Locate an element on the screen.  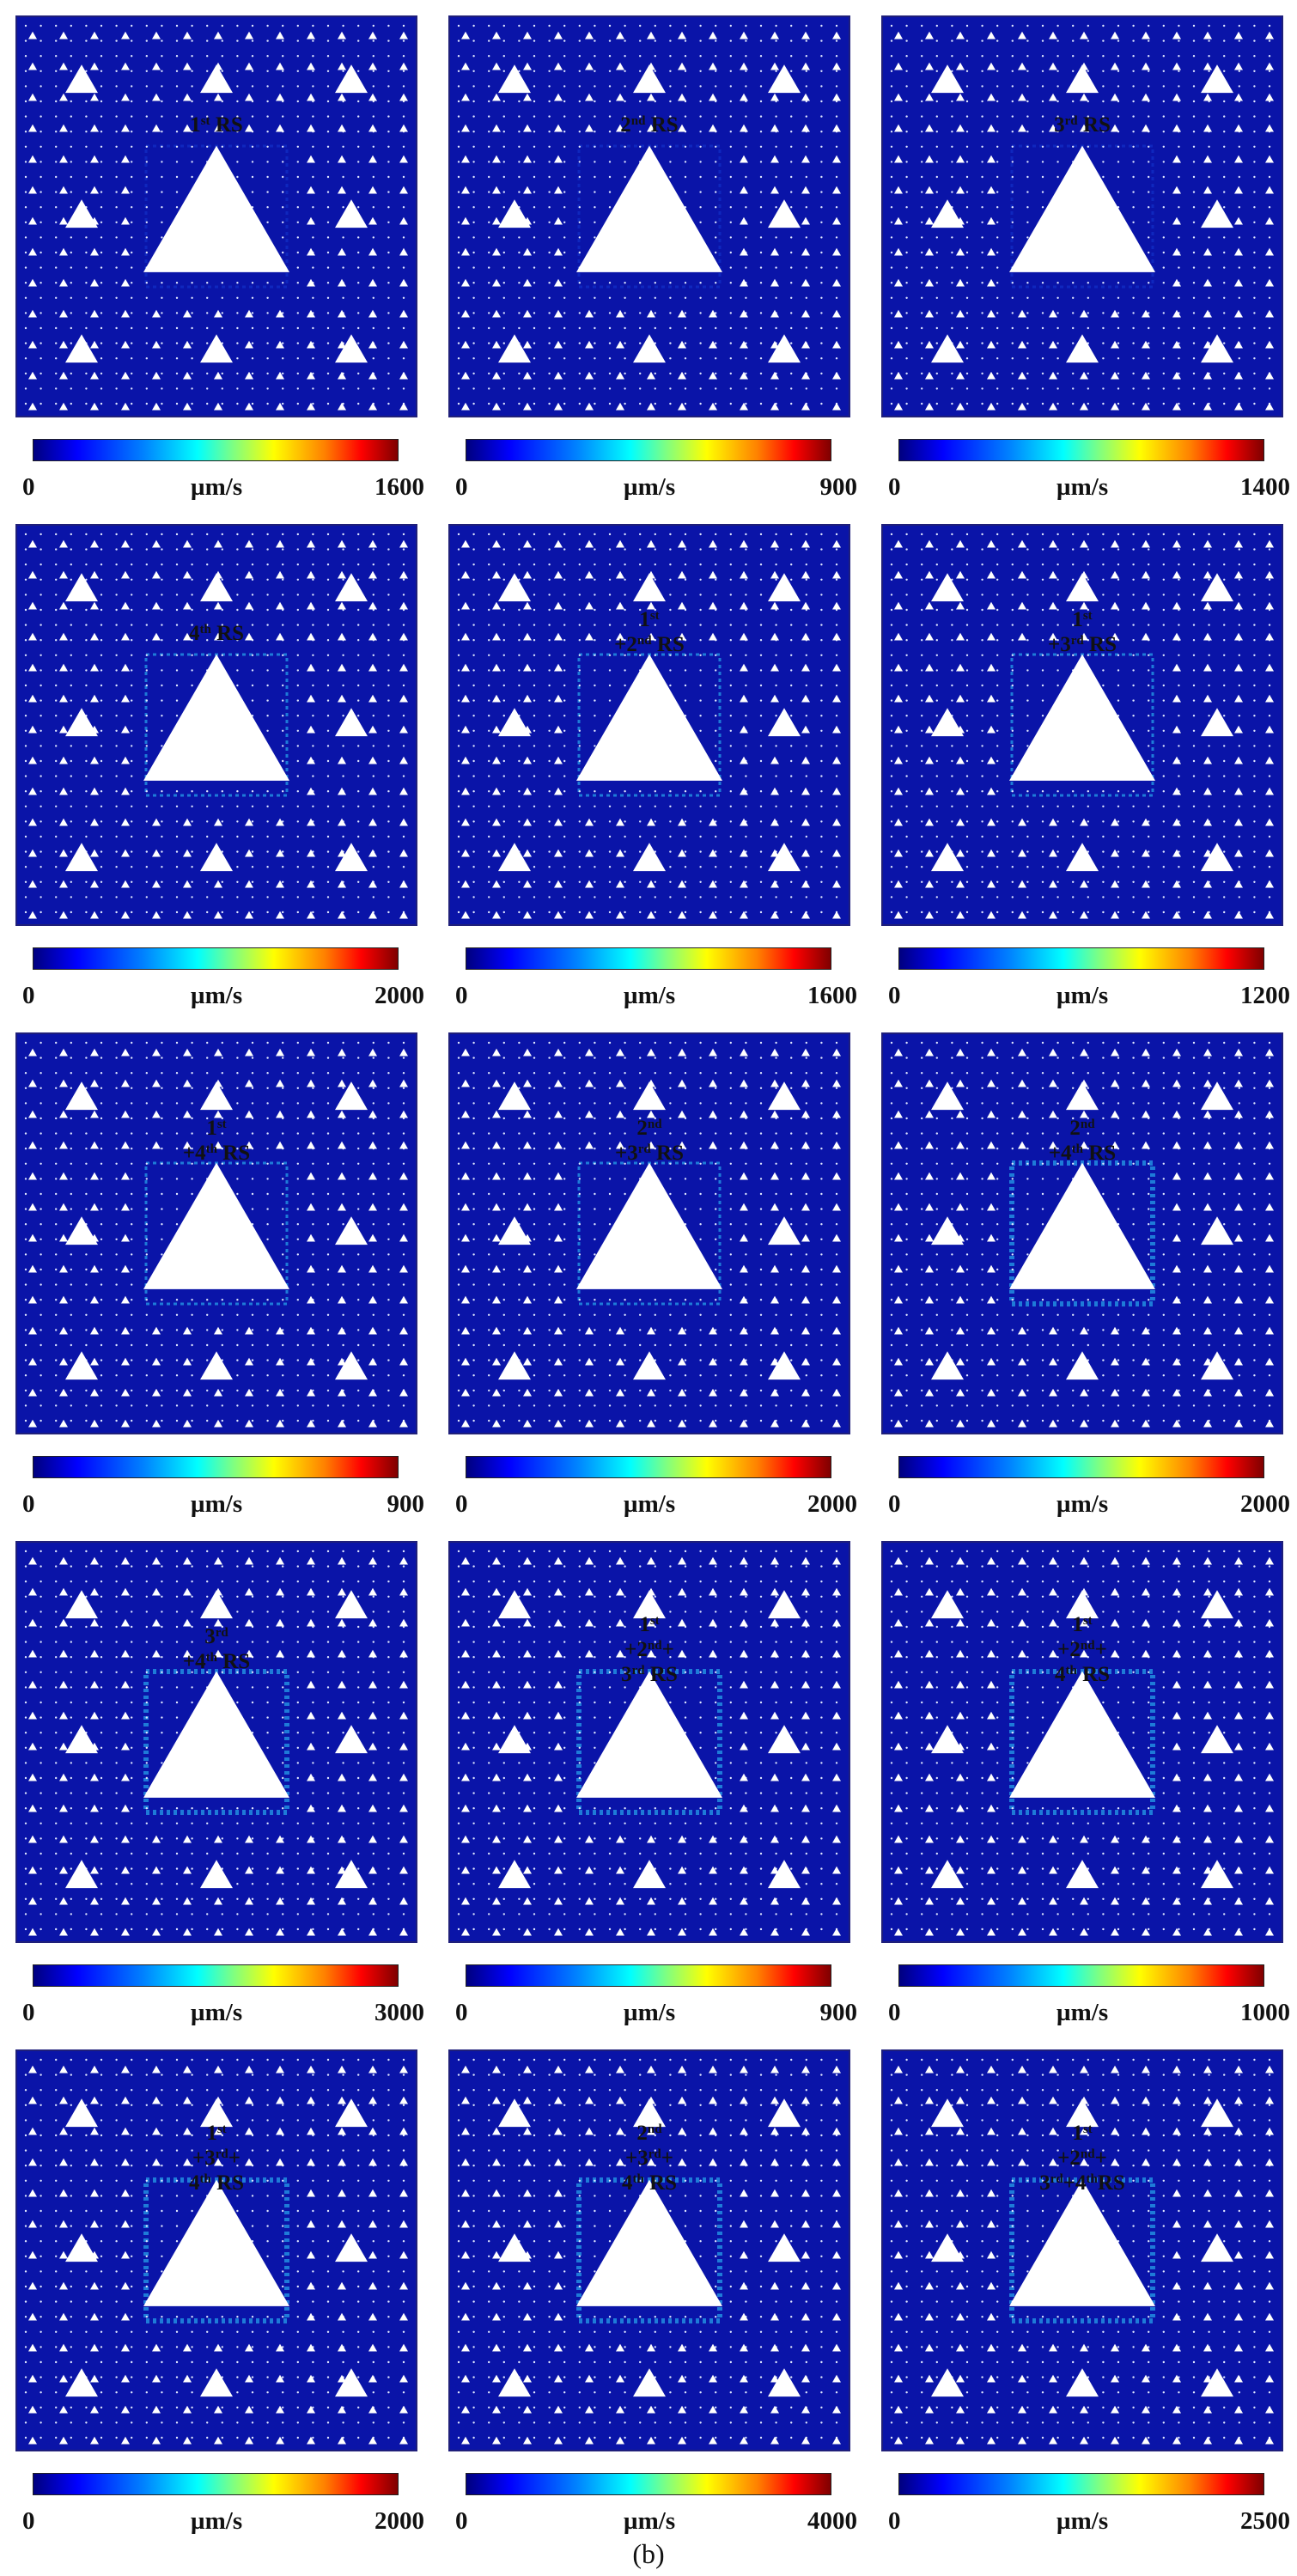
colorbar-max: 1600 is located at coordinates (399, 487).